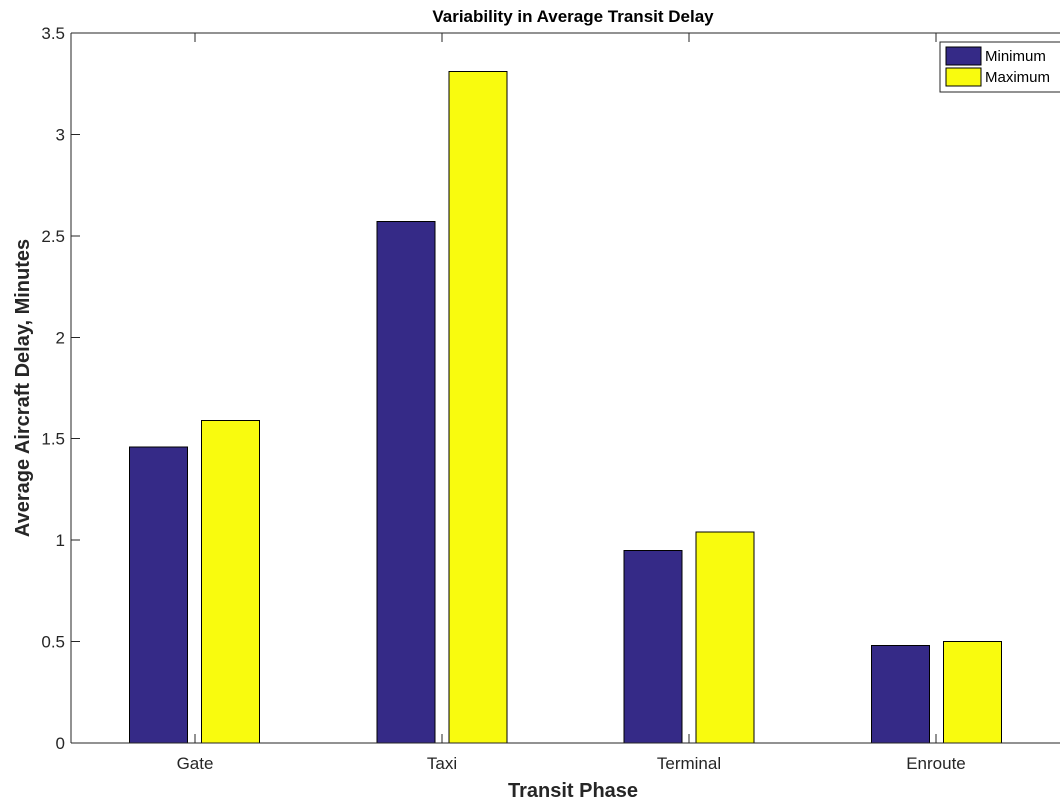  I want to click on bar-maximum-terminal, so click(725, 637).